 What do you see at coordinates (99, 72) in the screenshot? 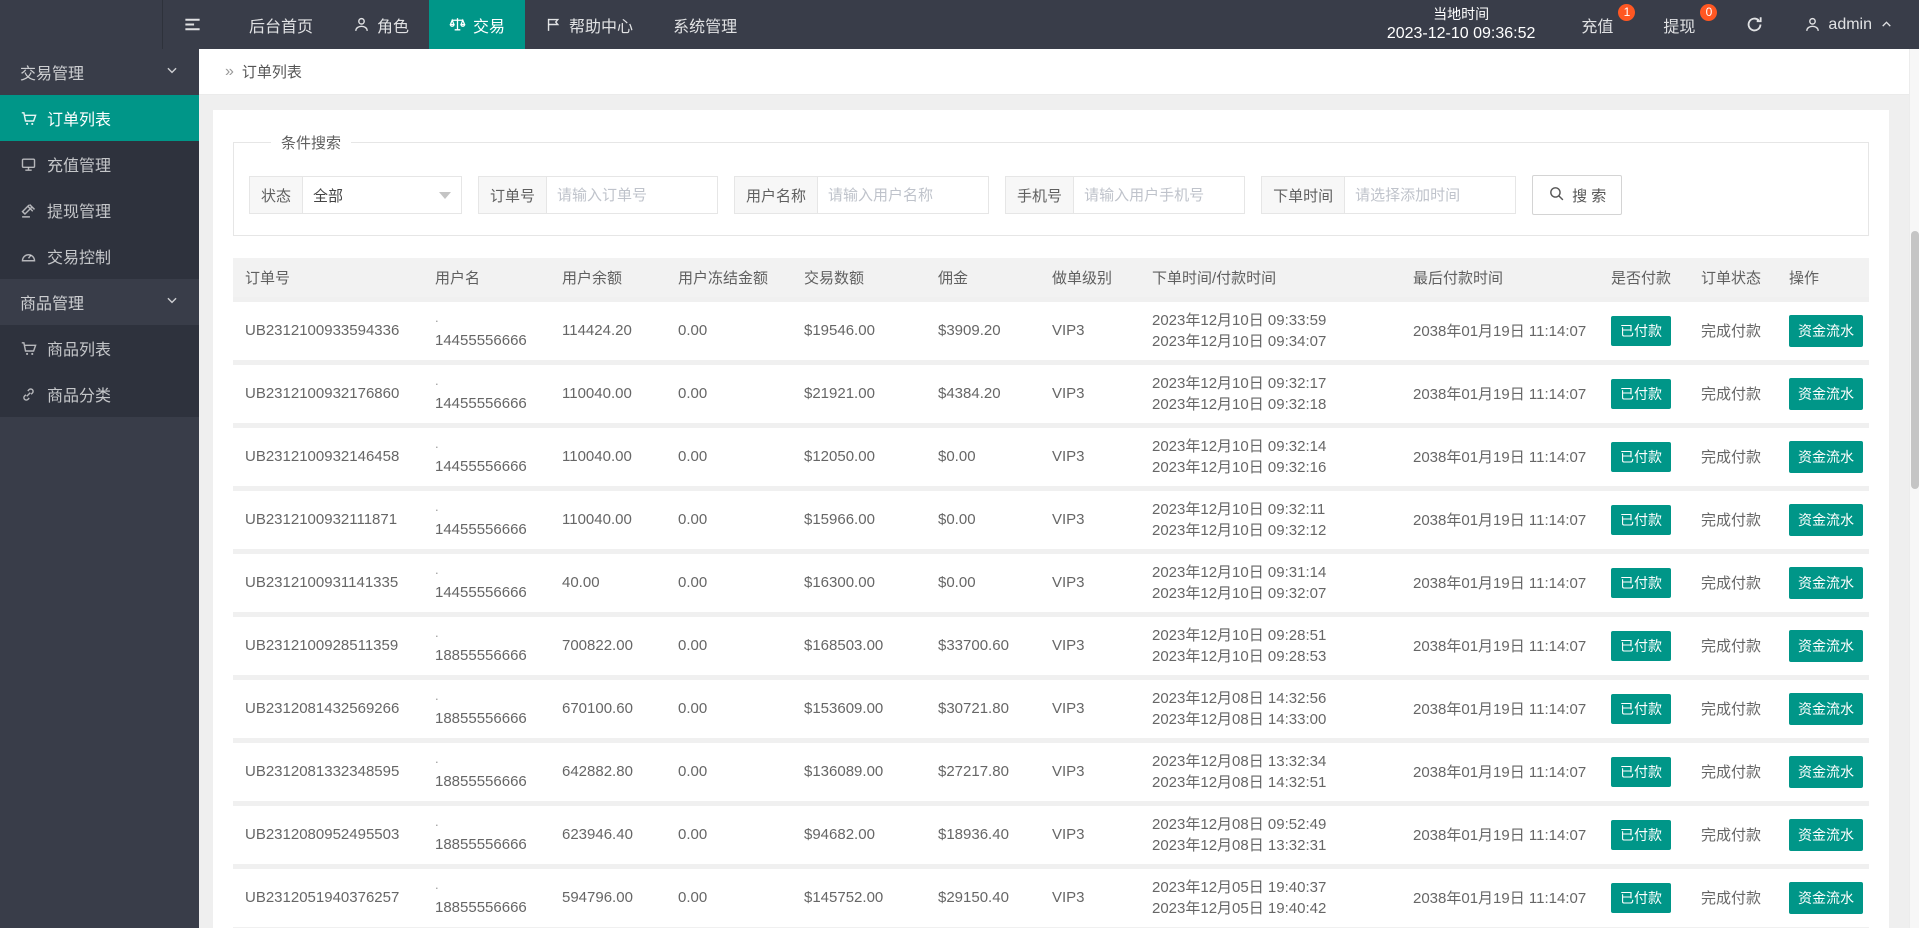
I see `sidebar-group-trade-management: 交易管理` at bounding box center [99, 72].